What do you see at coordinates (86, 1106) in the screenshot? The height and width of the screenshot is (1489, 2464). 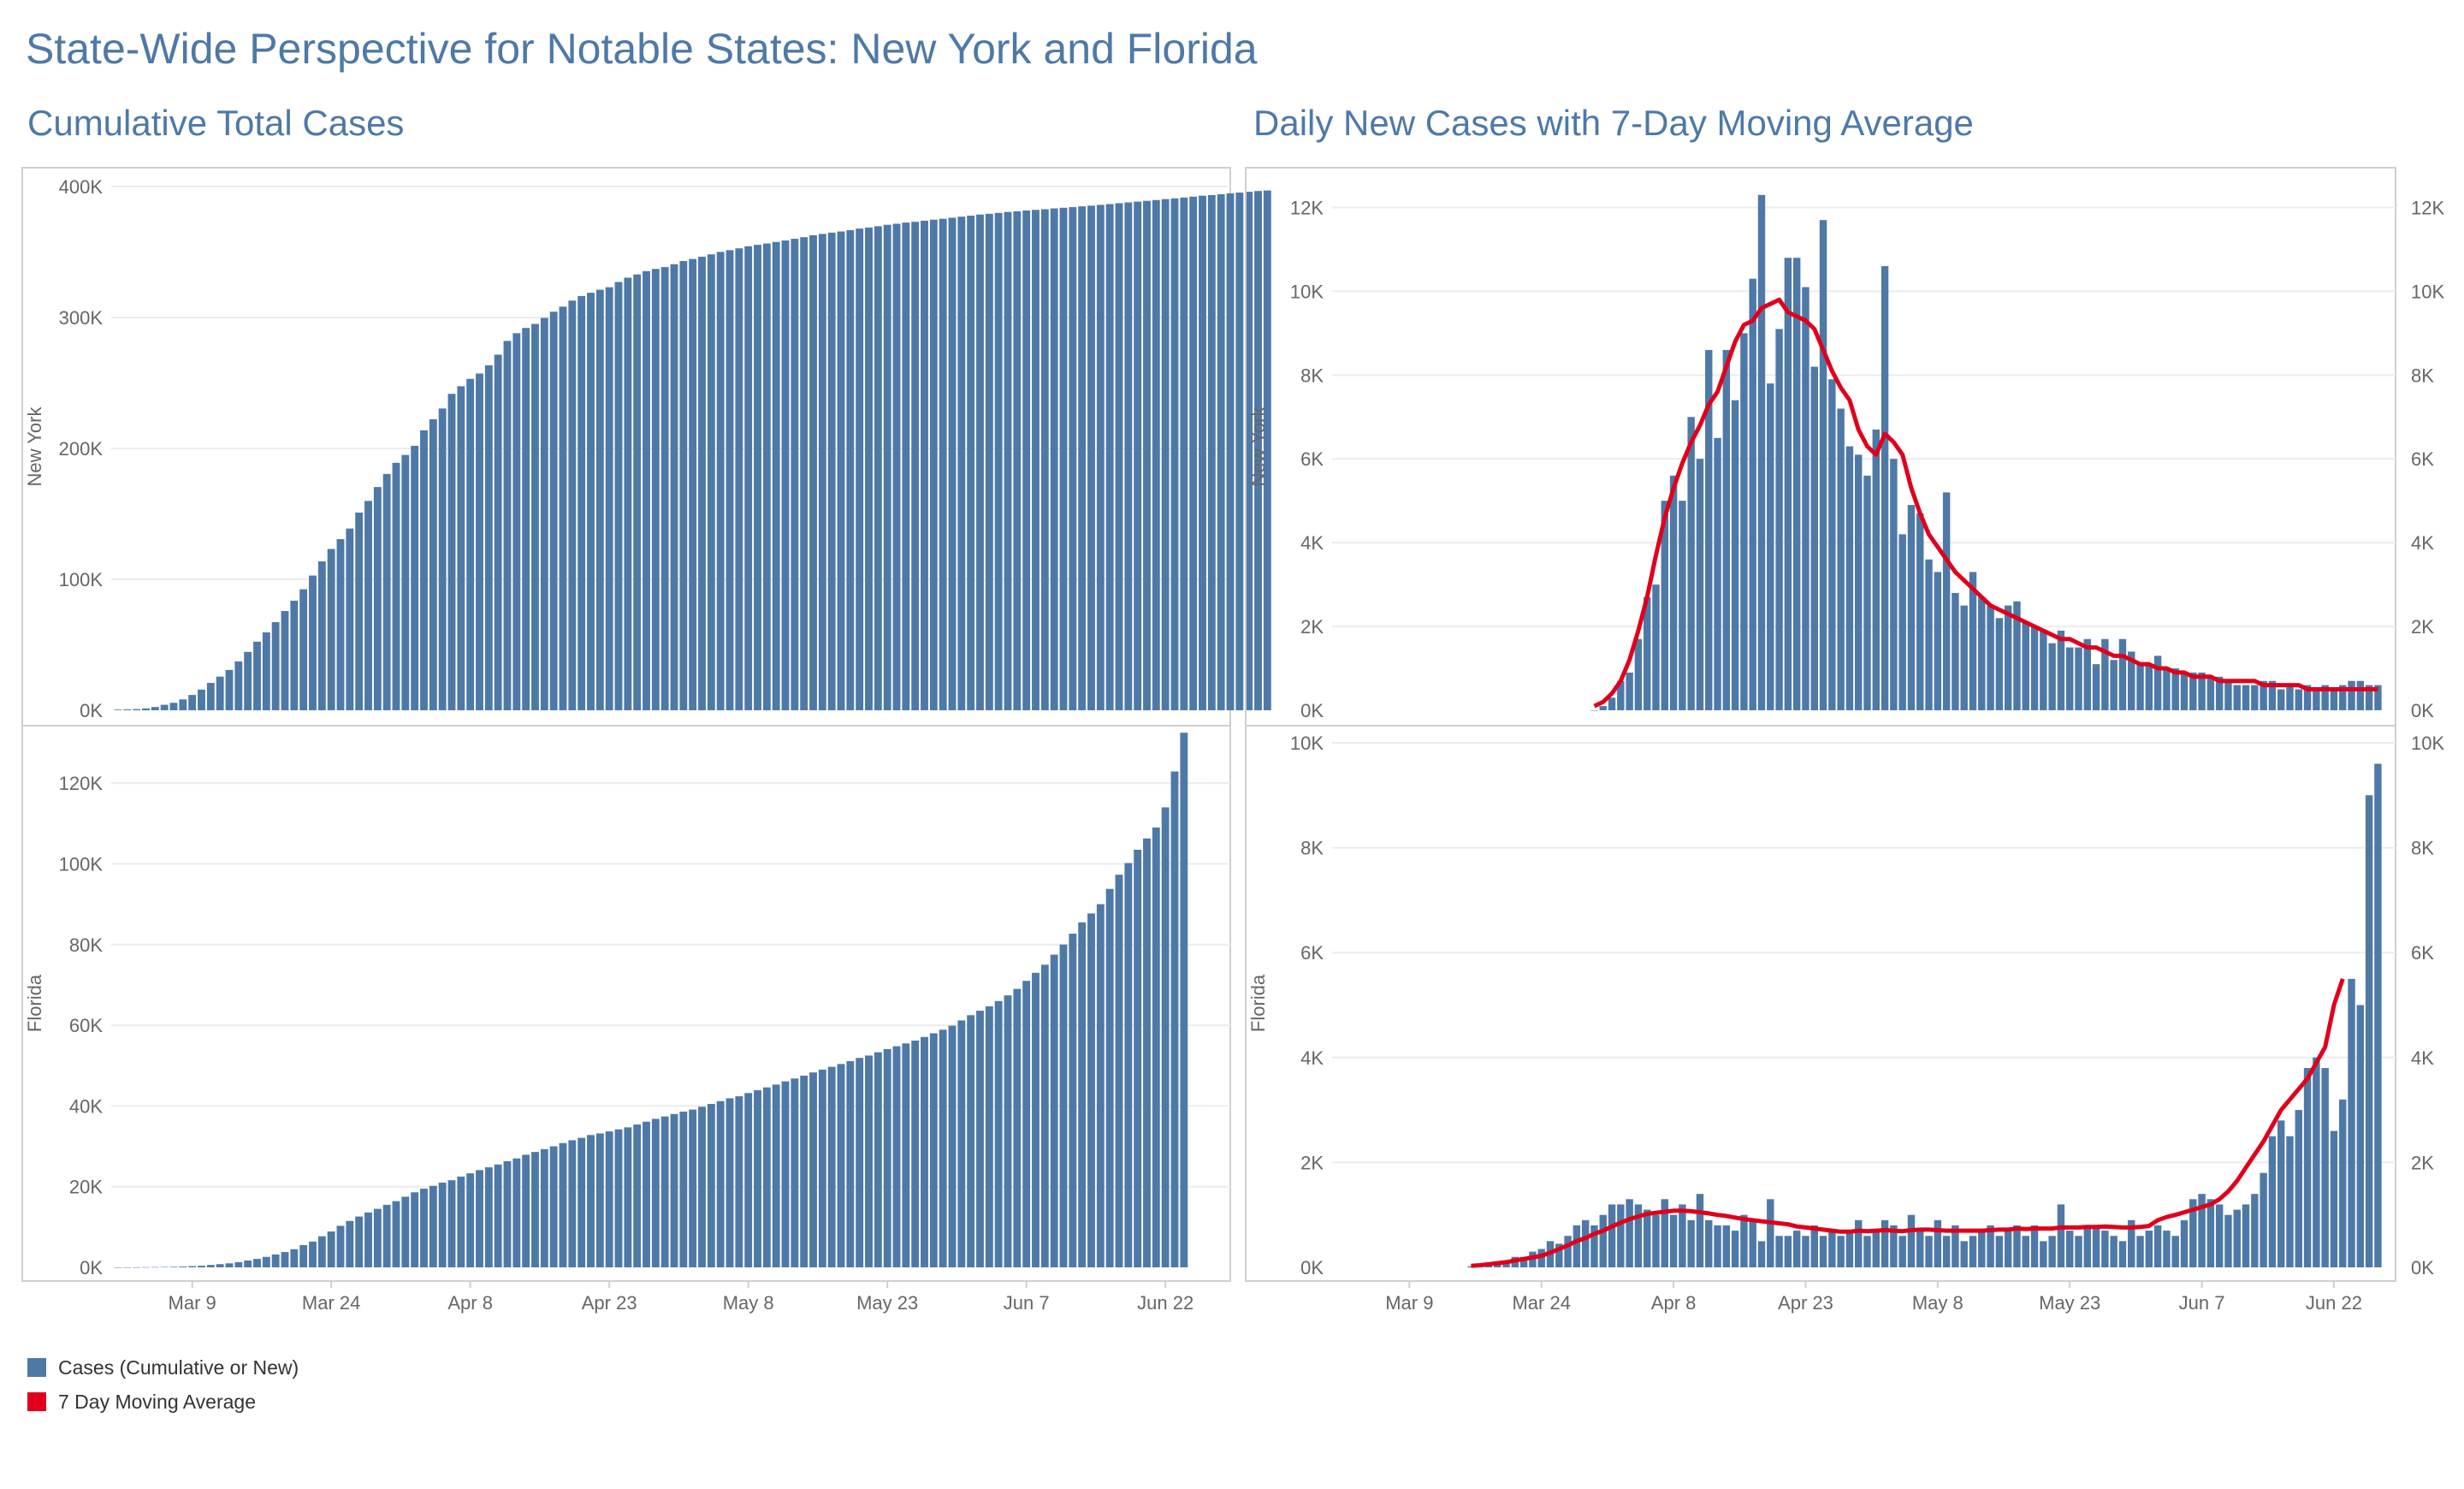 I see `cumulative-florida-ytick-label: 40K` at bounding box center [86, 1106].